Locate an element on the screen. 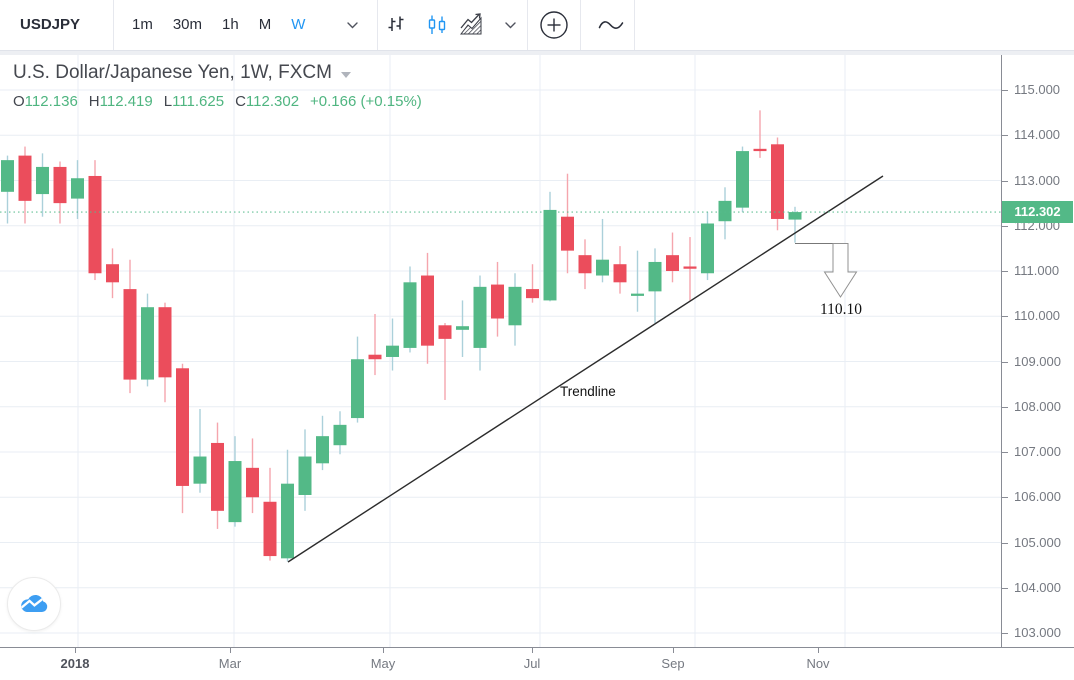  price-tick-label: 104.000 is located at coordinates (1037, 587).